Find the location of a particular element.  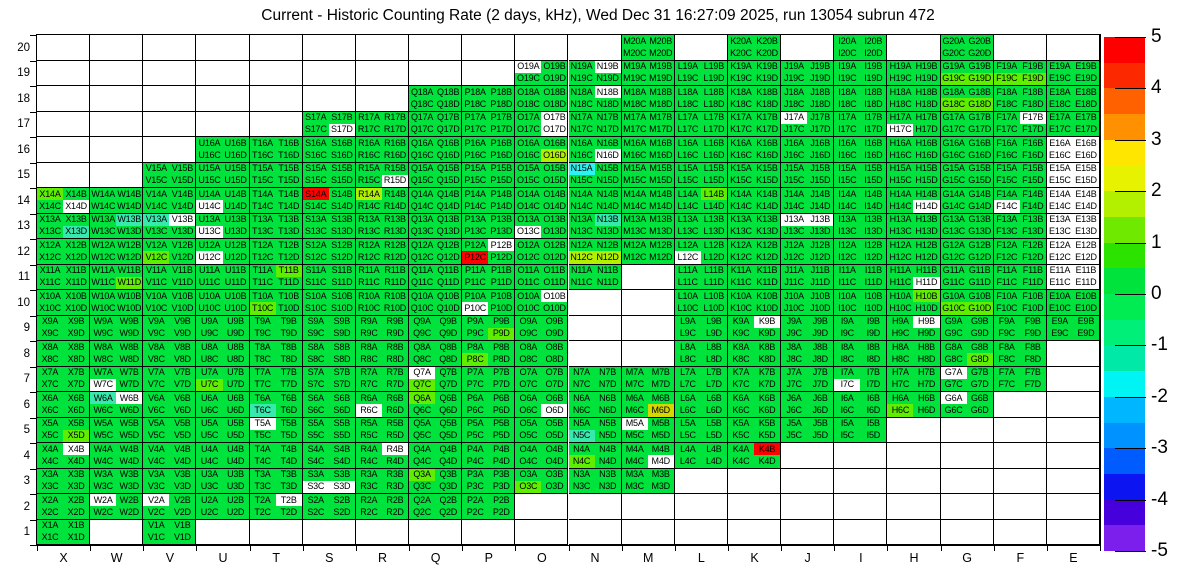

cell-Q9D: Q9D is located at coordinates (448, 333).